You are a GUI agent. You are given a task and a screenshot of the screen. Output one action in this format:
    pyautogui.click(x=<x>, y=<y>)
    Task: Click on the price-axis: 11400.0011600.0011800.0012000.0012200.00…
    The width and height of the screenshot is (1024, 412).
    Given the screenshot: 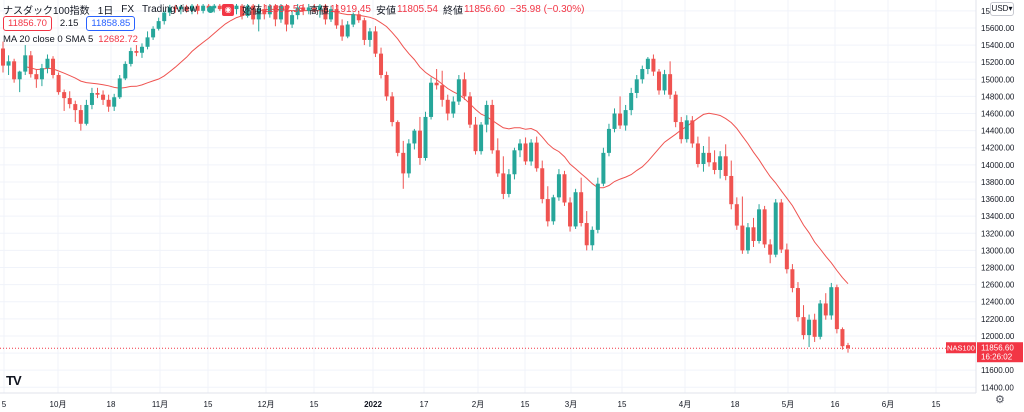 What is the action you would take?
    pyautogui.click(x=995, y=196)
    